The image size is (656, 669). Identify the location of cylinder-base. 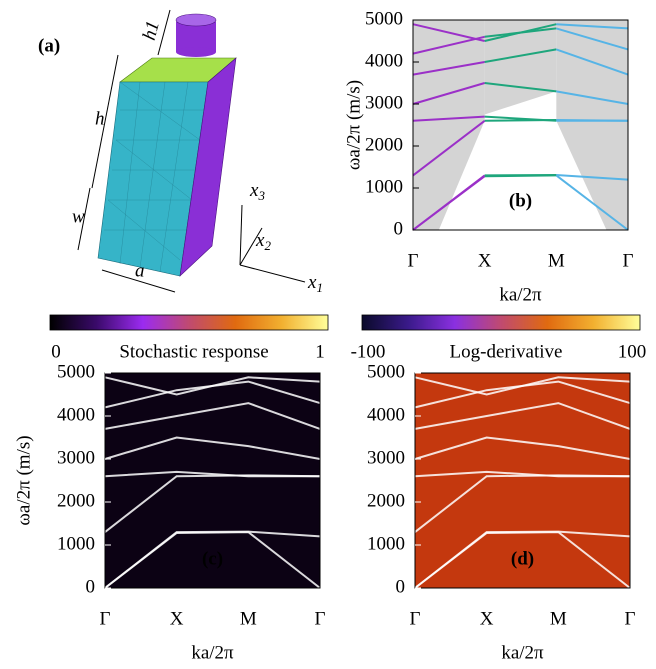
(196, 52).